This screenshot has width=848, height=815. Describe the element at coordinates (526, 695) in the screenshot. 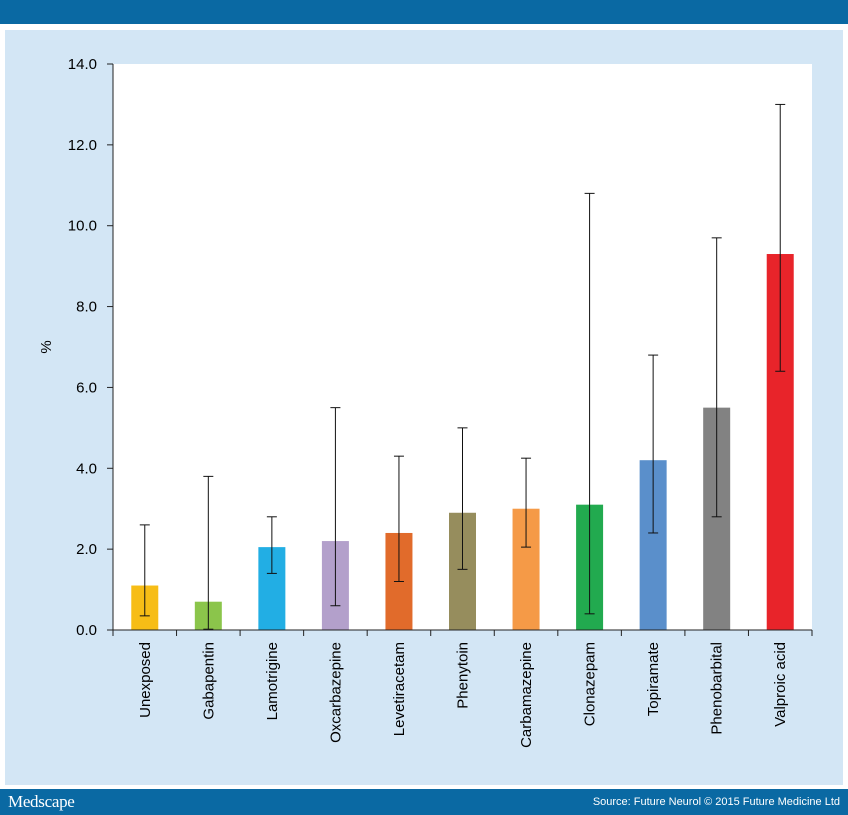

I see `x-tick-label: Carbamazepine` at that location.